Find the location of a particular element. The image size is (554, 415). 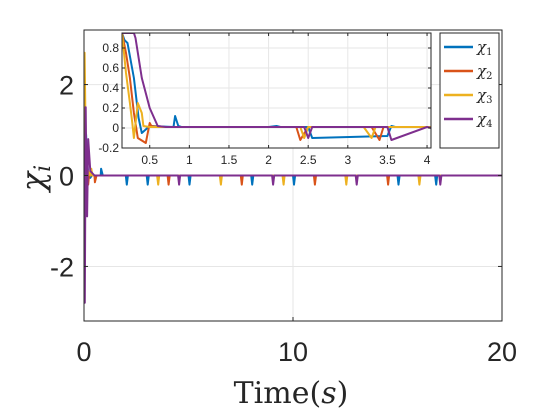

inset-x-tick-label: 1 is located at coordinates (189, 160).